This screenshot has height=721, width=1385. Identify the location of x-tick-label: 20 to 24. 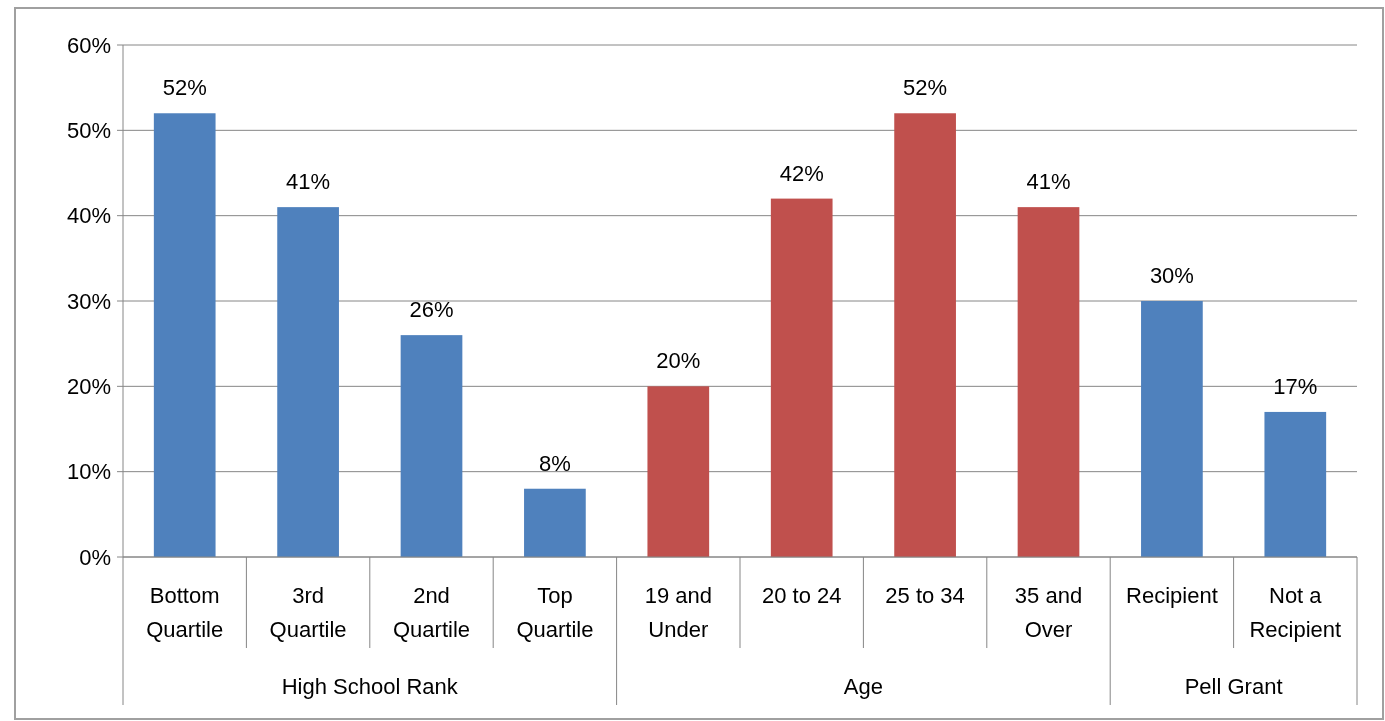
(801, 595).